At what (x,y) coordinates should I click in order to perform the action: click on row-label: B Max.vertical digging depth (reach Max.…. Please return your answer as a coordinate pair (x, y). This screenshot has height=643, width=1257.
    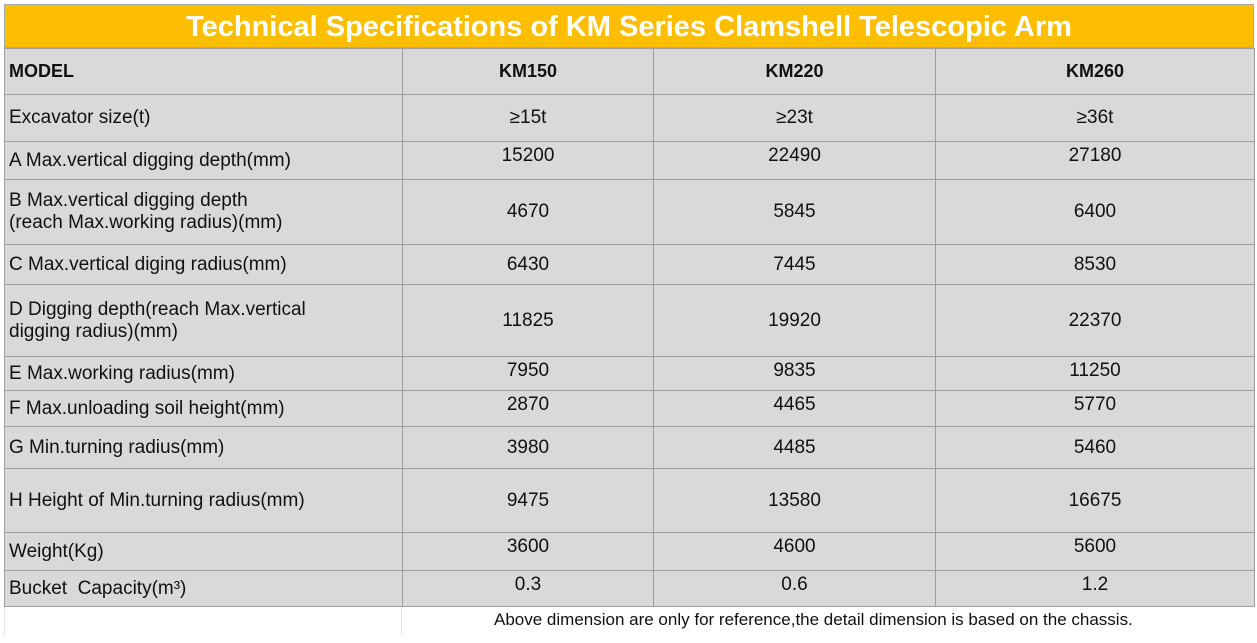
    Looking at the image, I should click on (203, 212).